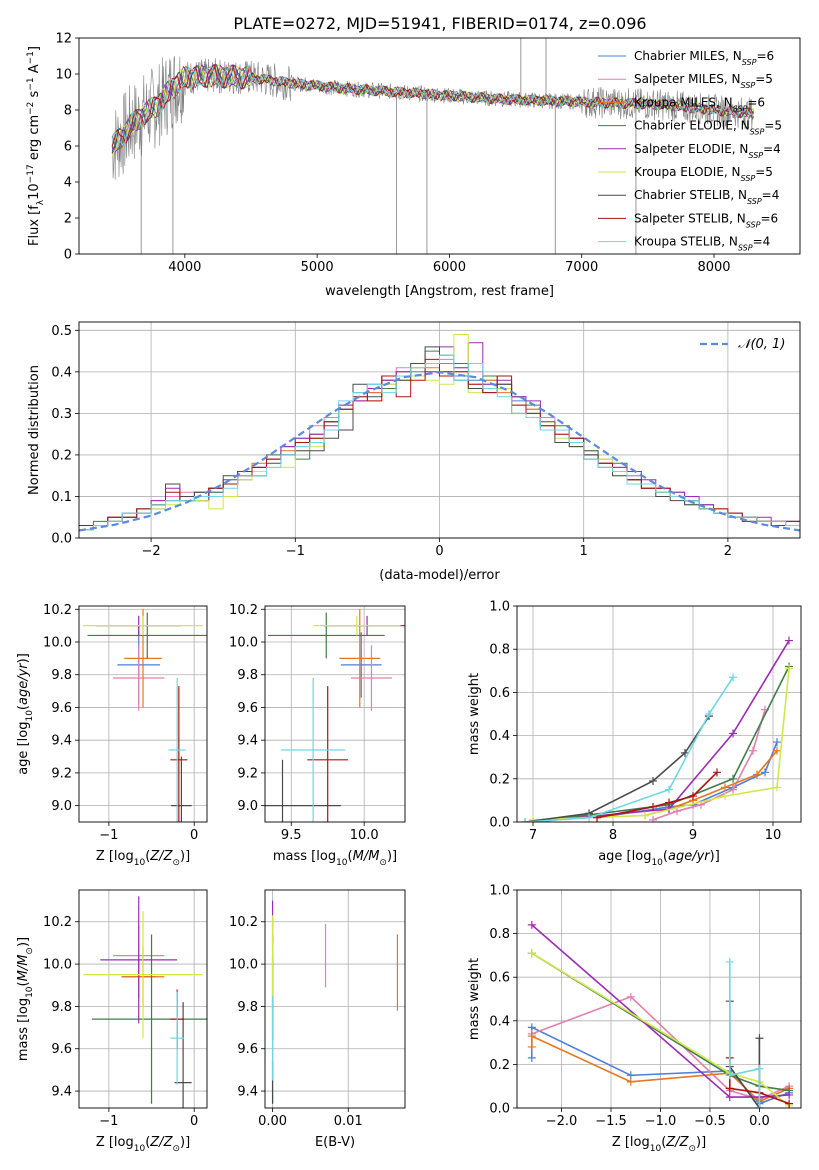 The width and height of the screenshot is (819, 1170). What do you see at coordinates (61, 773) in the screenshot?
I see `agez-ytick-label: 9.2` at bounding box center [61, 773].